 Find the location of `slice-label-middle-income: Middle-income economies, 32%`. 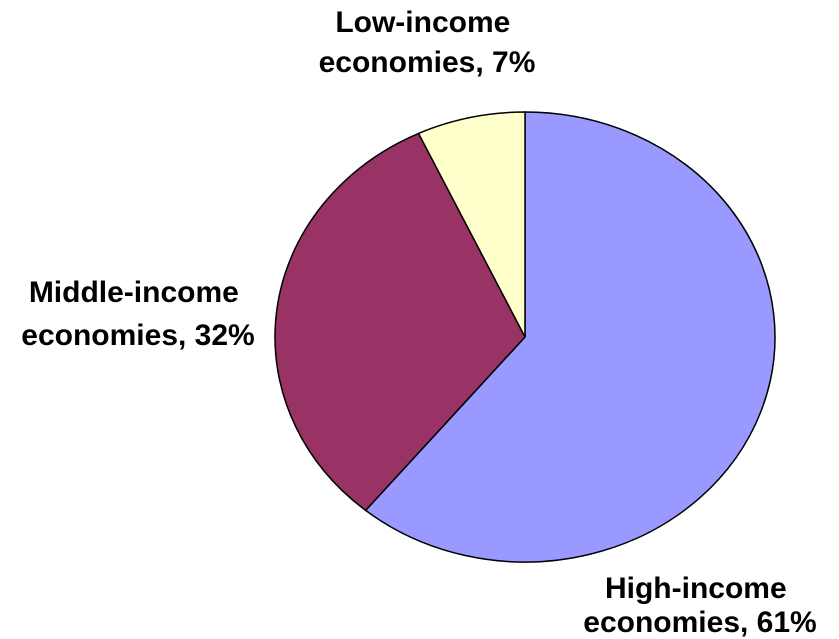

slice-label-middle-income: Middle-income economies, 32% is located at coordinates (137, 314).